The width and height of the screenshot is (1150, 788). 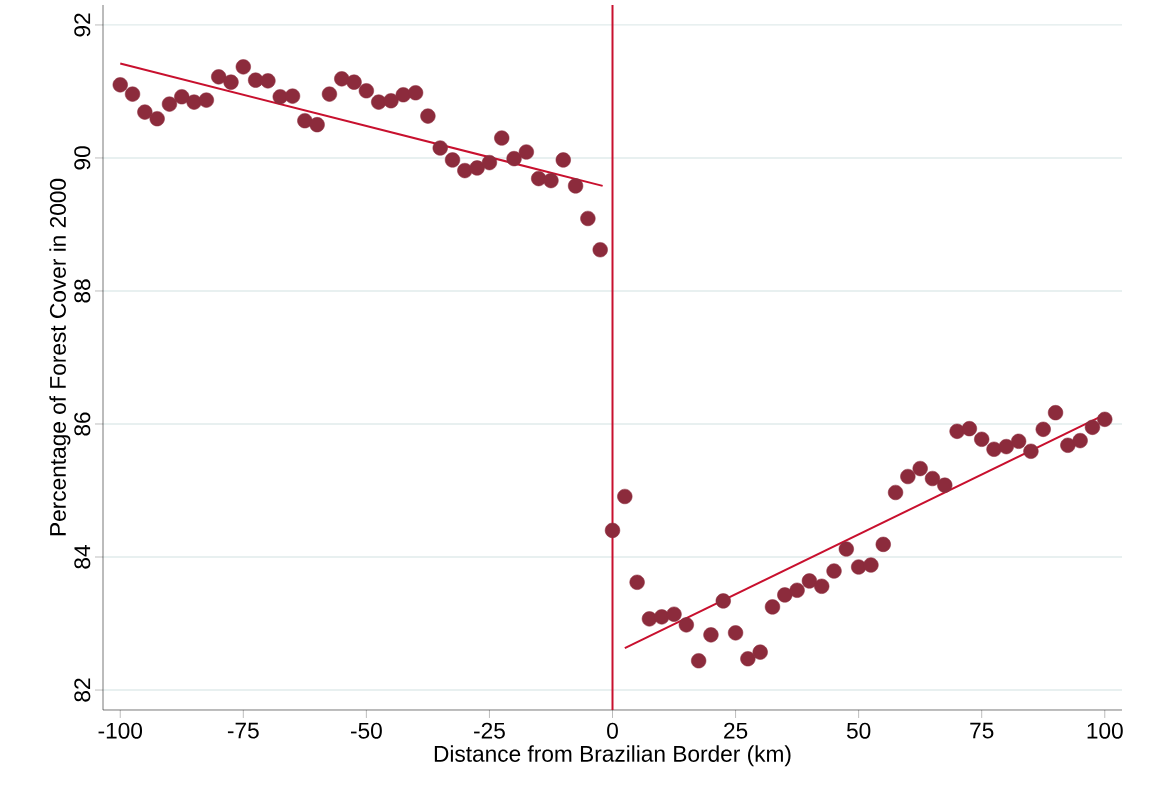 I want to click on y-axis-title: Percentage of Forest Cover in 2000, so click(x=60, y=357).